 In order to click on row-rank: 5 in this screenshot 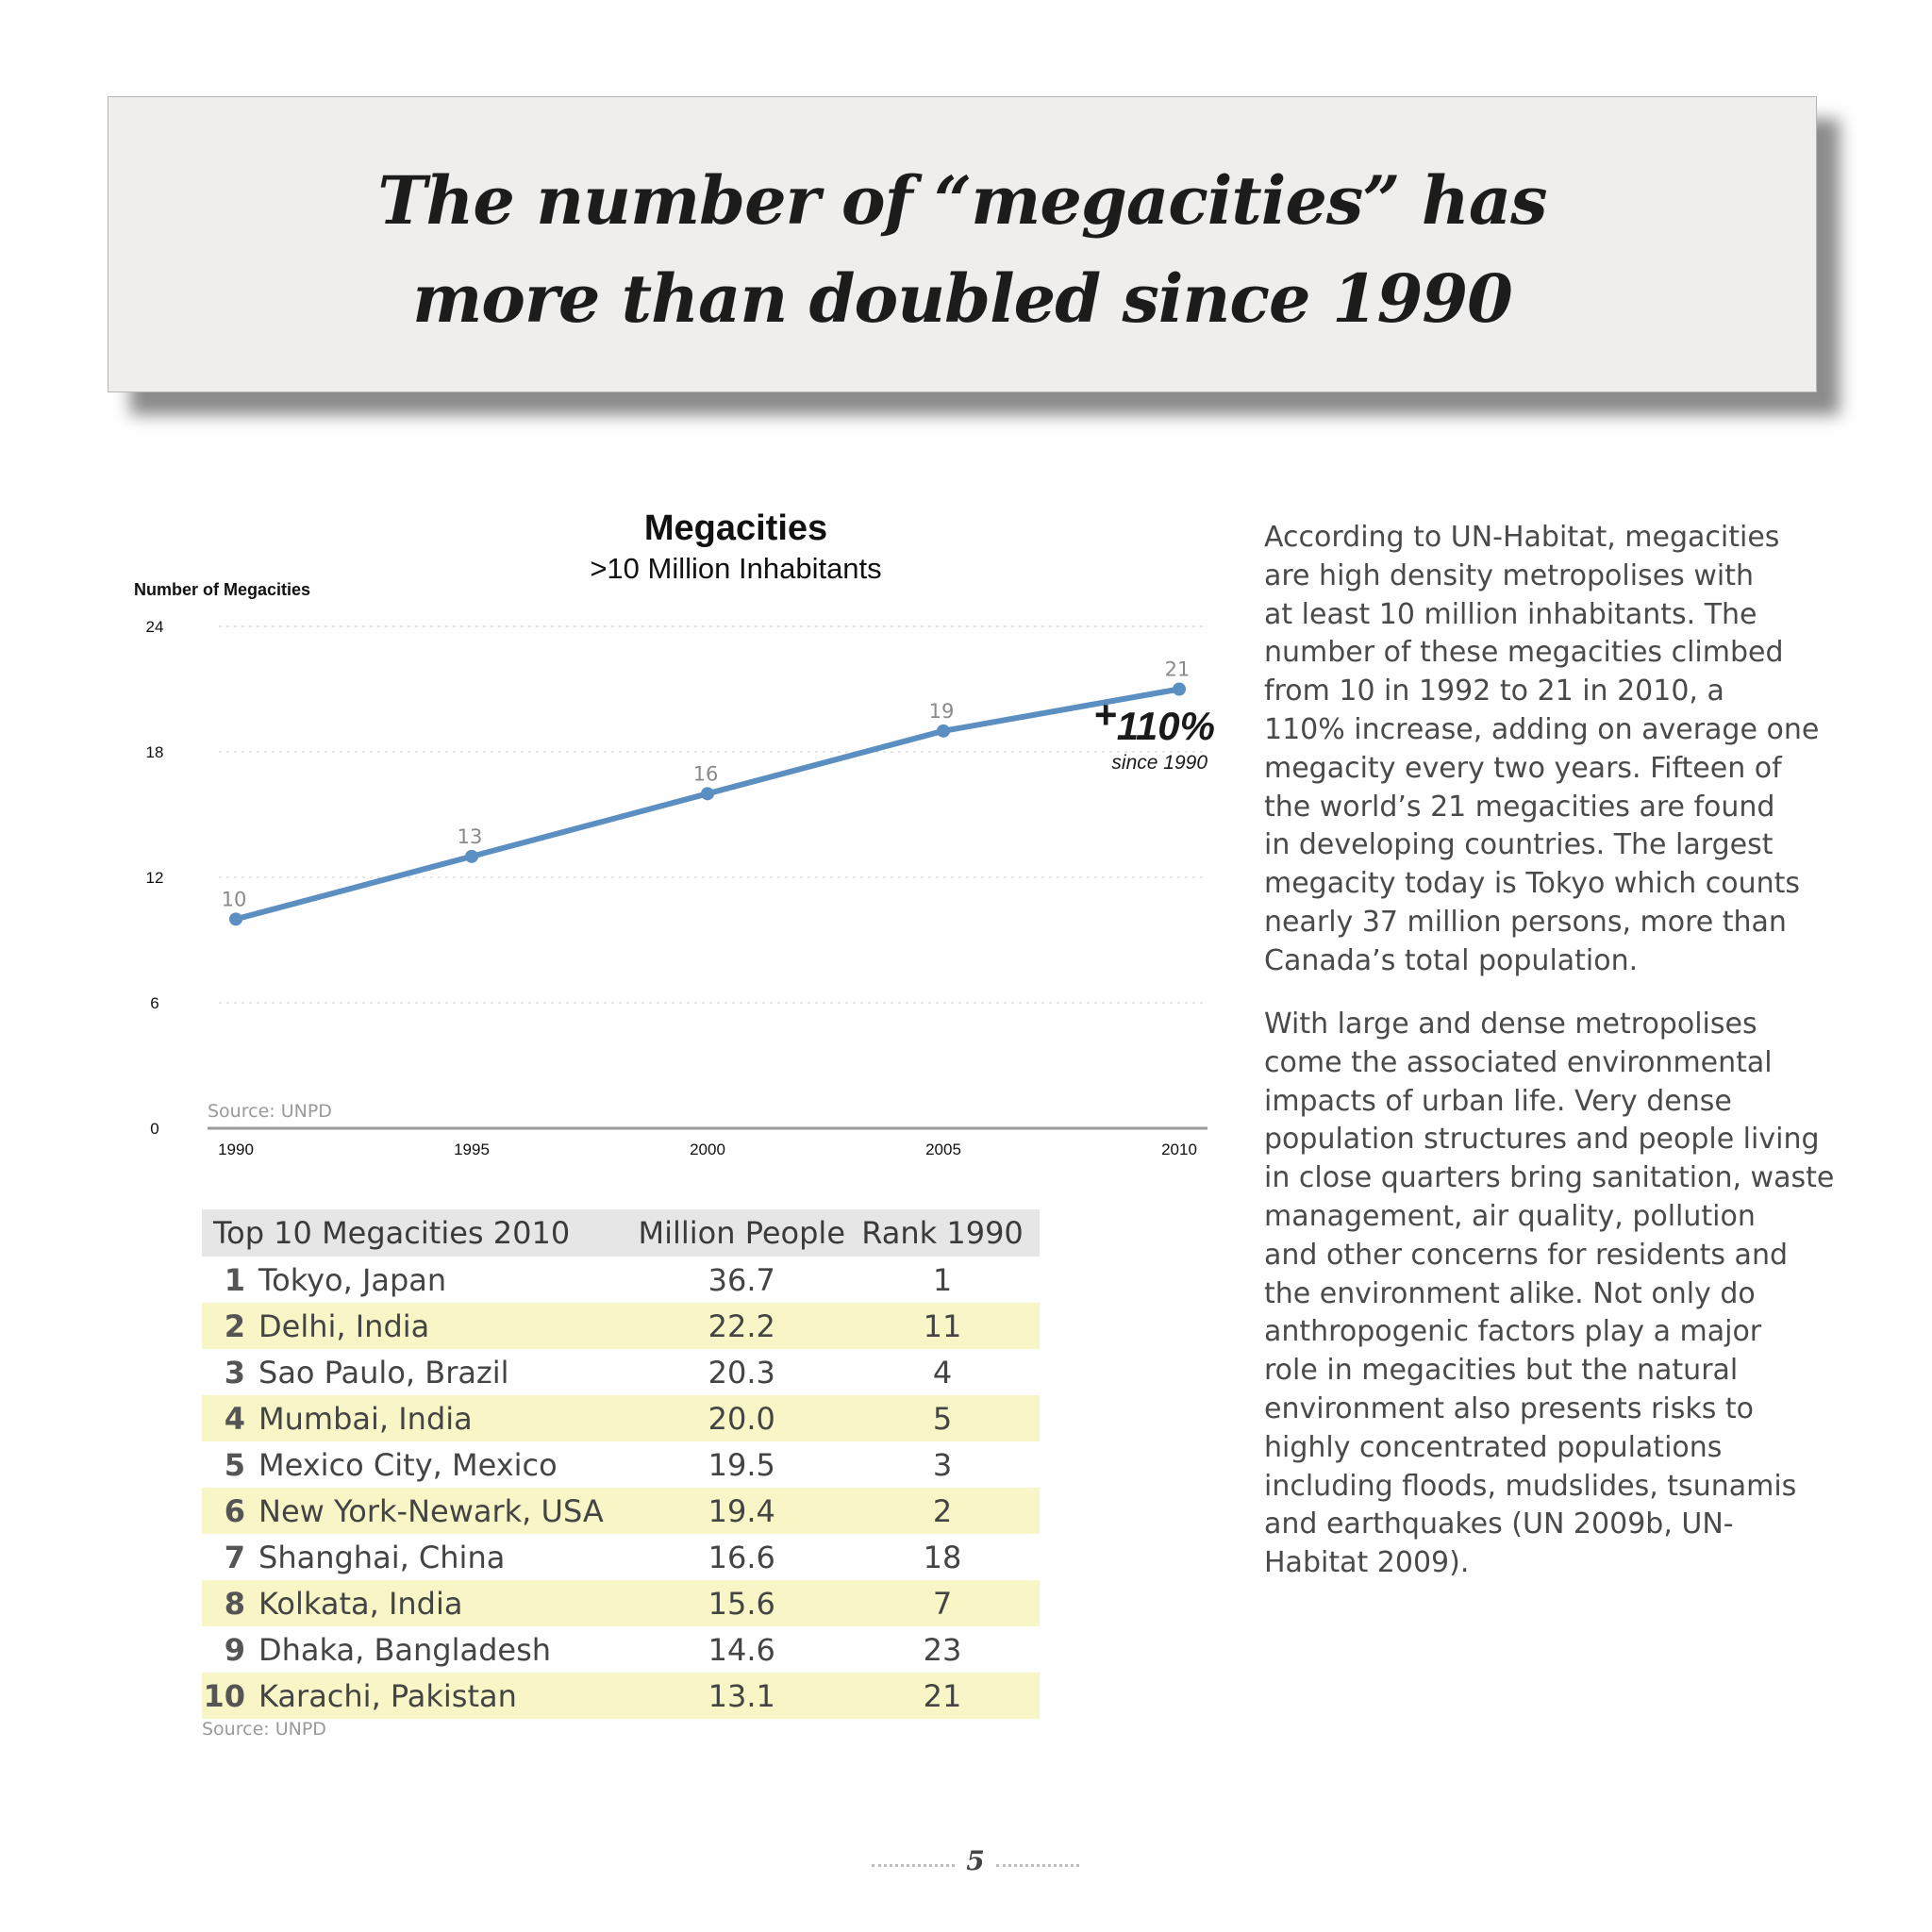, I will do `click(235, 1464)`.